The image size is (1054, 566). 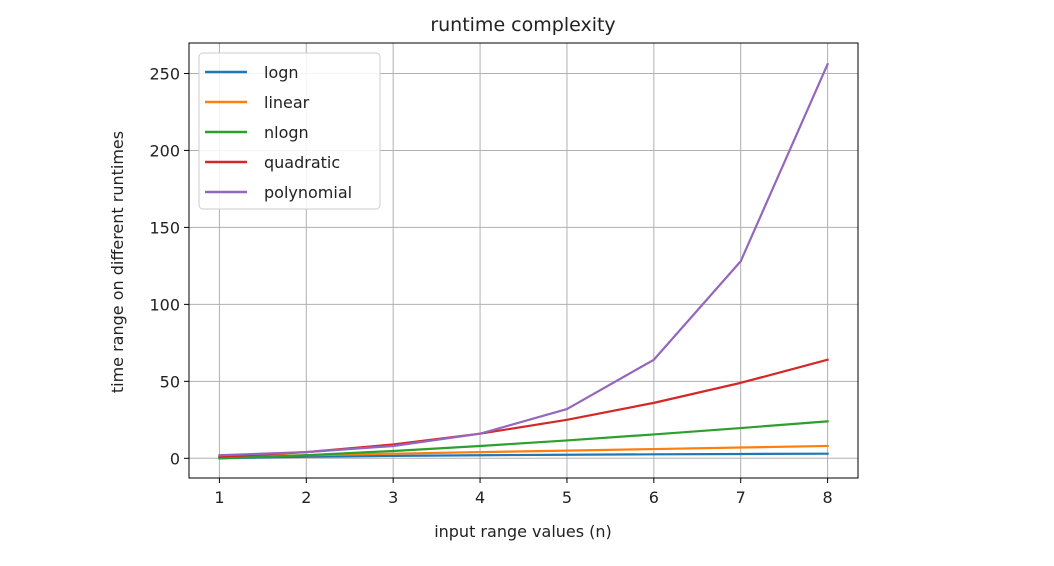 I want to click on x-tick-label: 3, so click(x=393, y=497).